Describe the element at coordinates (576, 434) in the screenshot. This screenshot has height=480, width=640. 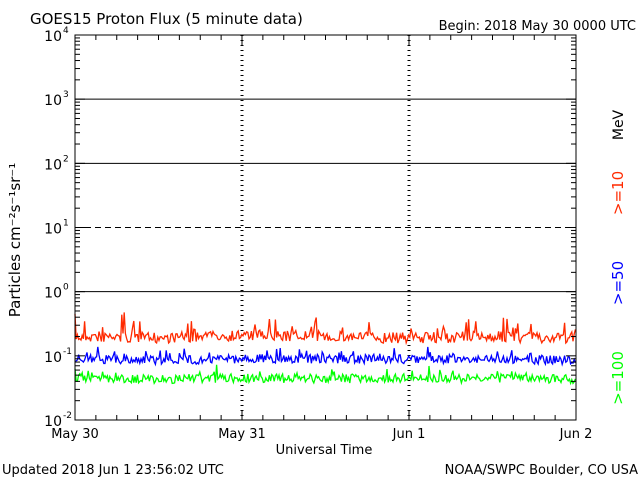
I see `x-tick-label: Jun 2` at that location.